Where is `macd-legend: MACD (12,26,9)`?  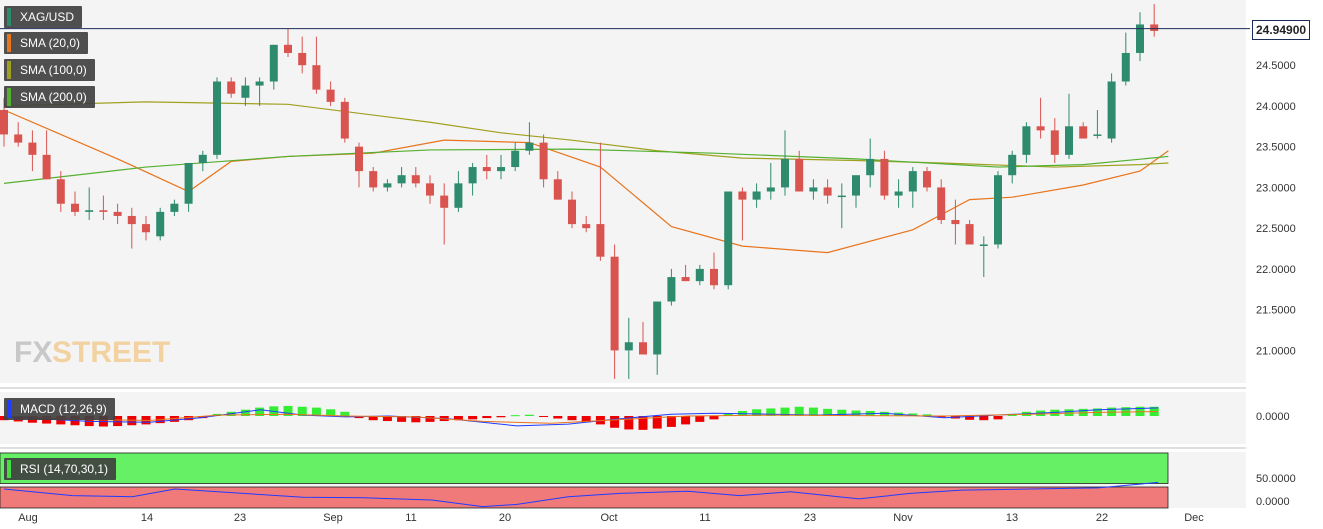 macd-legend: MACD (12,26,9) is located at coordinates (59, 409).